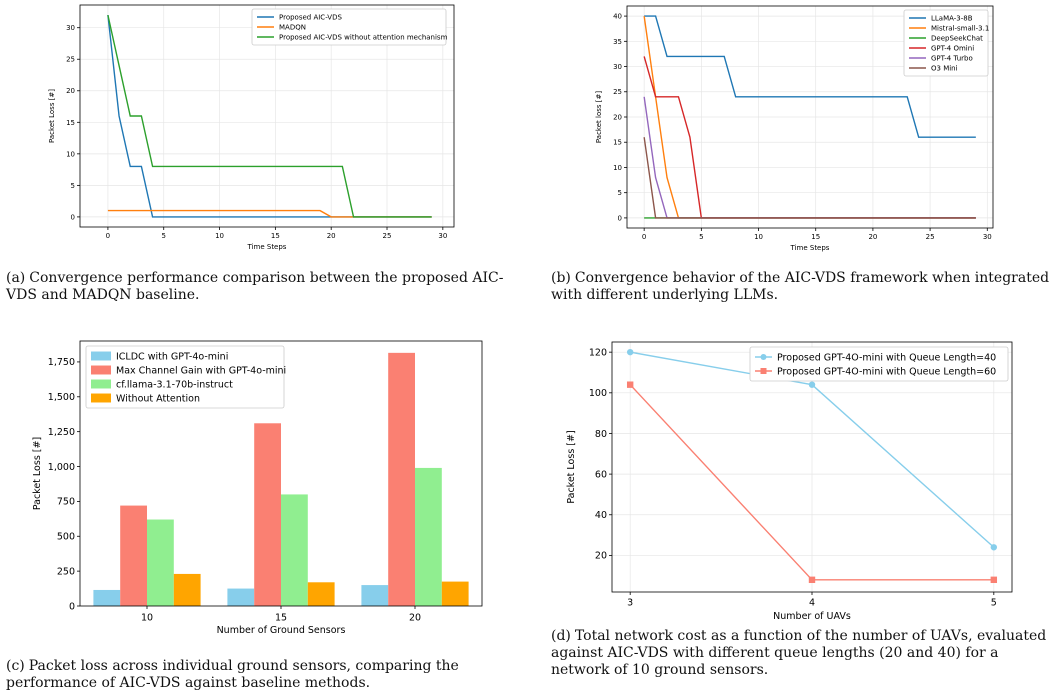 The height and width of the screenshot is (696, 1057). I want to click on legend-label-mistral-small-3-1: Mistral-small-3.1, so click(960, 28).